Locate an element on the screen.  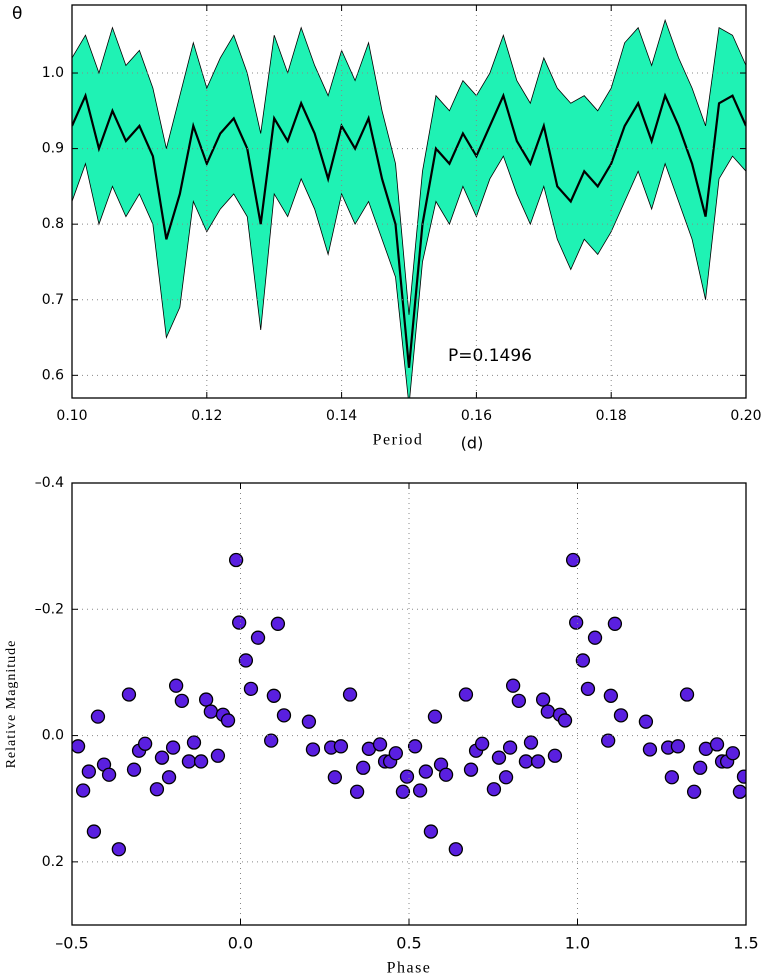
x-axis-label: Period is located at coordinates (398, 440).